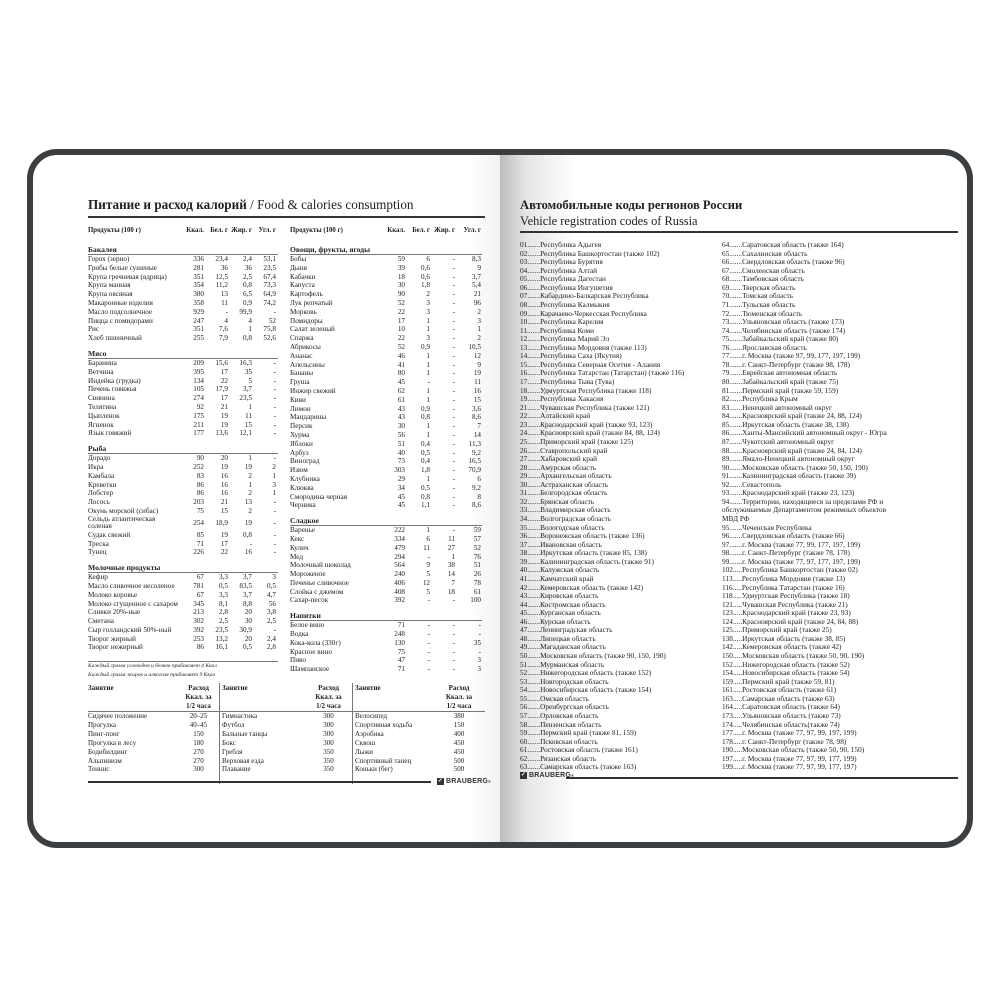 Image resolution: width=1000 pixels, height=1000 pixels. I want to click on region-name: Владимирская область, so click(575, 510).